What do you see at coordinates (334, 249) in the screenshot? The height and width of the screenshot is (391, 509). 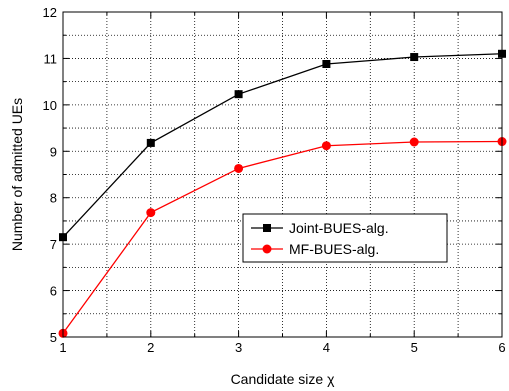 I see `legend-label: MF-BUES-alg.` at bounding box center [334, 249].